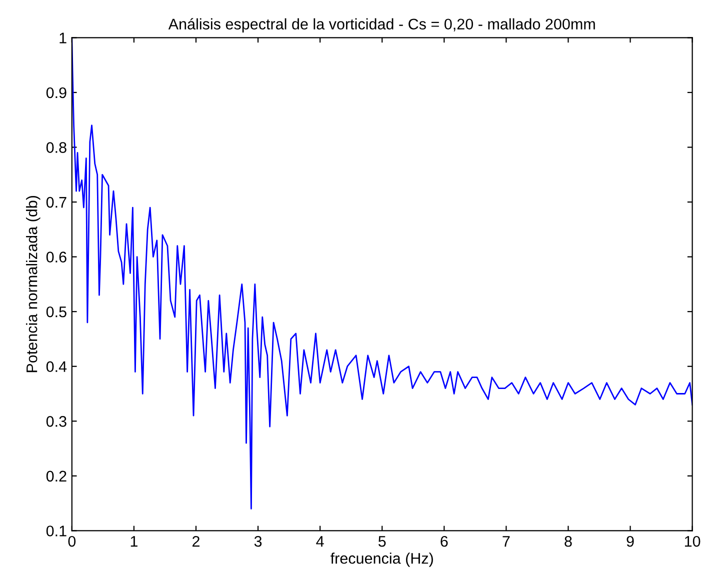 The width and height of the screenshot is (705, 580). Describe the element at coordinates (630, 541) in the screenshot. I see `x-tick-label: 9` at that location.